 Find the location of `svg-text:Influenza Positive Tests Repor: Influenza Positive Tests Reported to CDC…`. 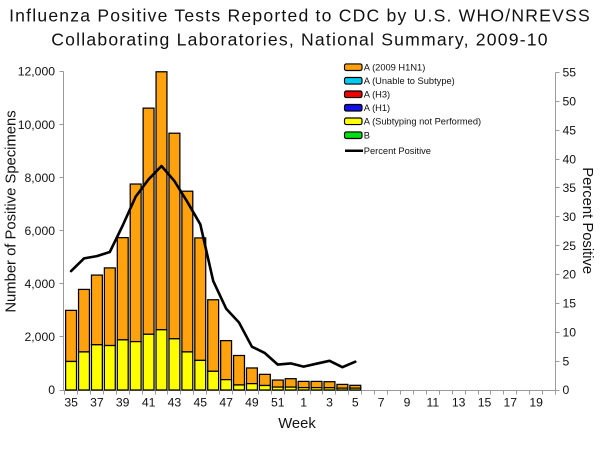

svg-text:Influenza Positive Tests Repor: Influenza Positive Tests Reported to CDC… is located at coordinates (300, 15).